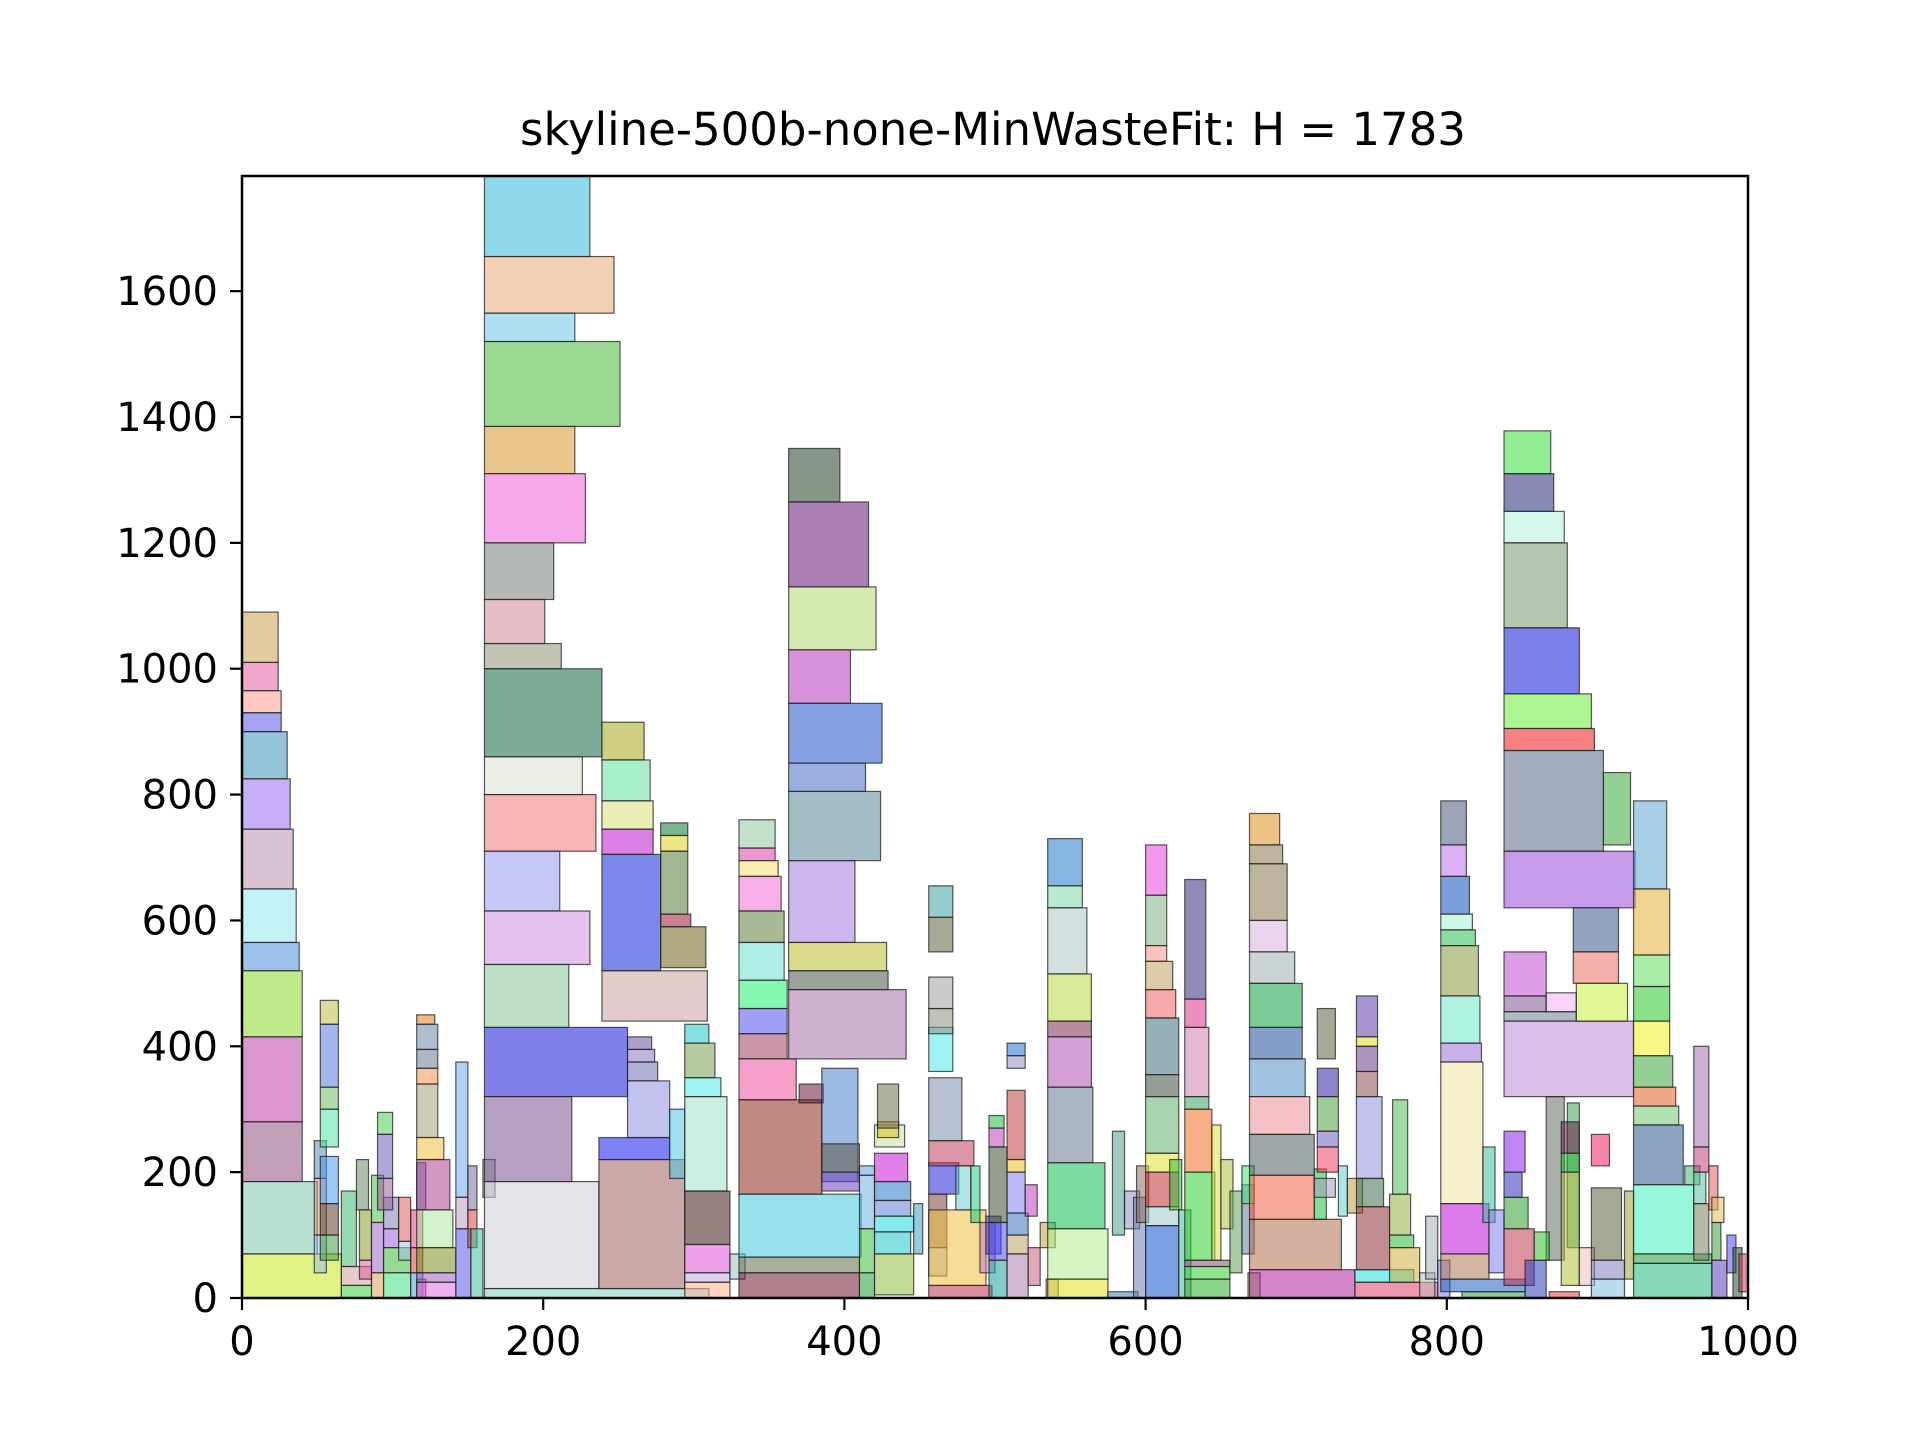 Image resolution: width=1920 pixels, height=1445 pixels. Describe the element at coordinates (993, 129) in the screenshot. I see `chart-title: skyline-500b-none-MinWasteFit: H = 1783` at that location.